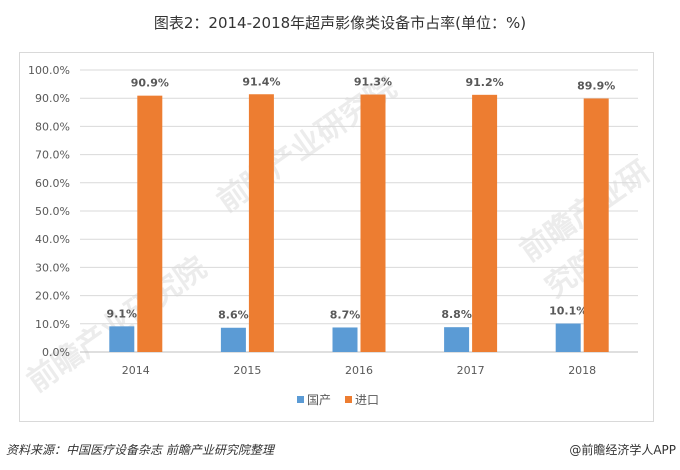  I want to click on data-label: 90.9%, so click(150, 83).